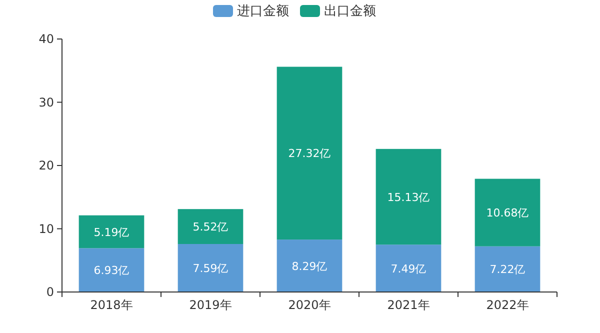 The height and width of the screenshot is (333, 600). What do you see at coordinates (50, 292) in the screenshot?
I see `y-tick-label: 0` at bounding box center [50, 292].